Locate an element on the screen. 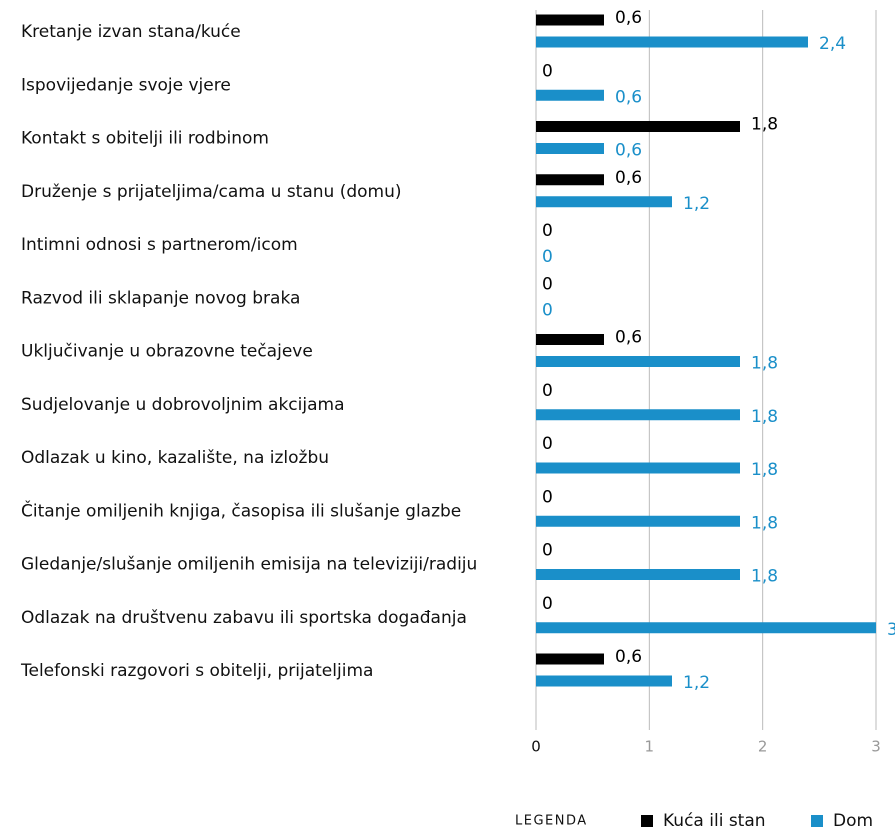 The image size is (895, 829). category-label: Razvod ili sklapanje novog braka is located at coordinates (160, 298).